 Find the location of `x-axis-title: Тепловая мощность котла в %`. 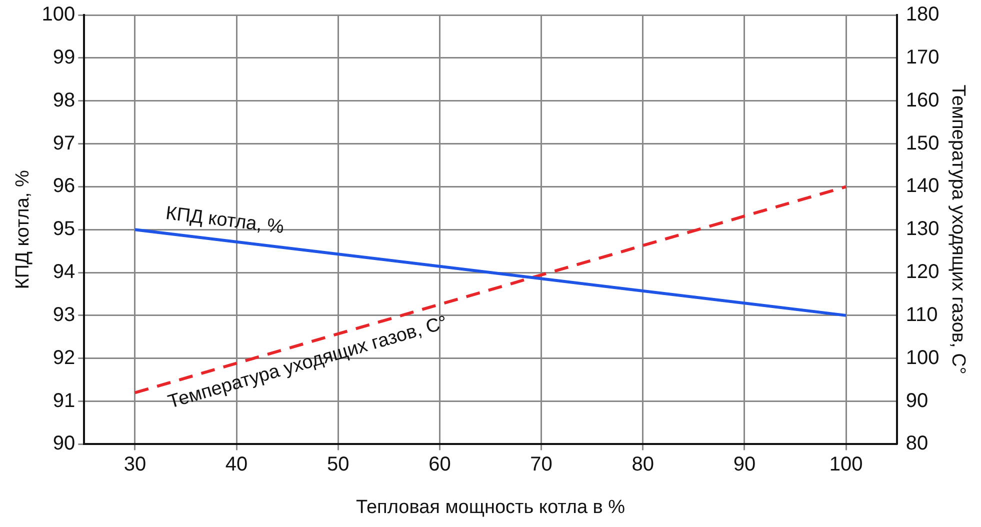

x-axis-title: Тепловая мощность котла в % is located at coordinates (491, 507).